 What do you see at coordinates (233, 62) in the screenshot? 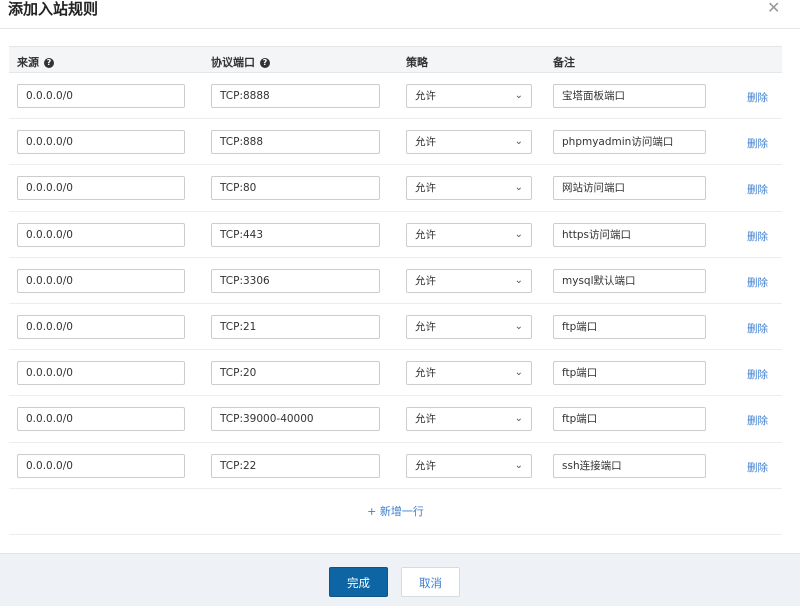
I see `header-port-label: 协议端口` at bounding box center [233, 62].